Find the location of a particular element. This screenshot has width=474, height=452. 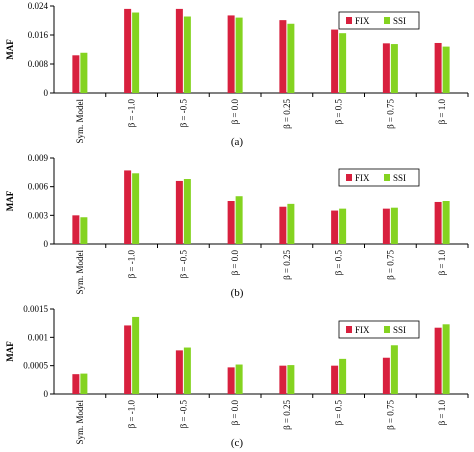

y-tick-label: 0.0015 is located at coordinates (35, 309).